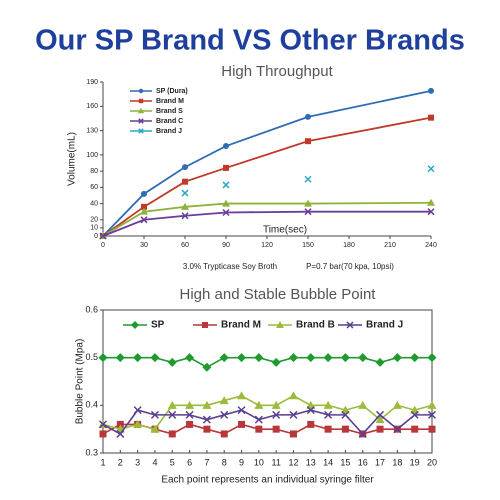 This screenshot has width=500, height=500. Describe the element at coordinates (397, 462) in the screenshot. I see `x-tick-label: 18` at that location.